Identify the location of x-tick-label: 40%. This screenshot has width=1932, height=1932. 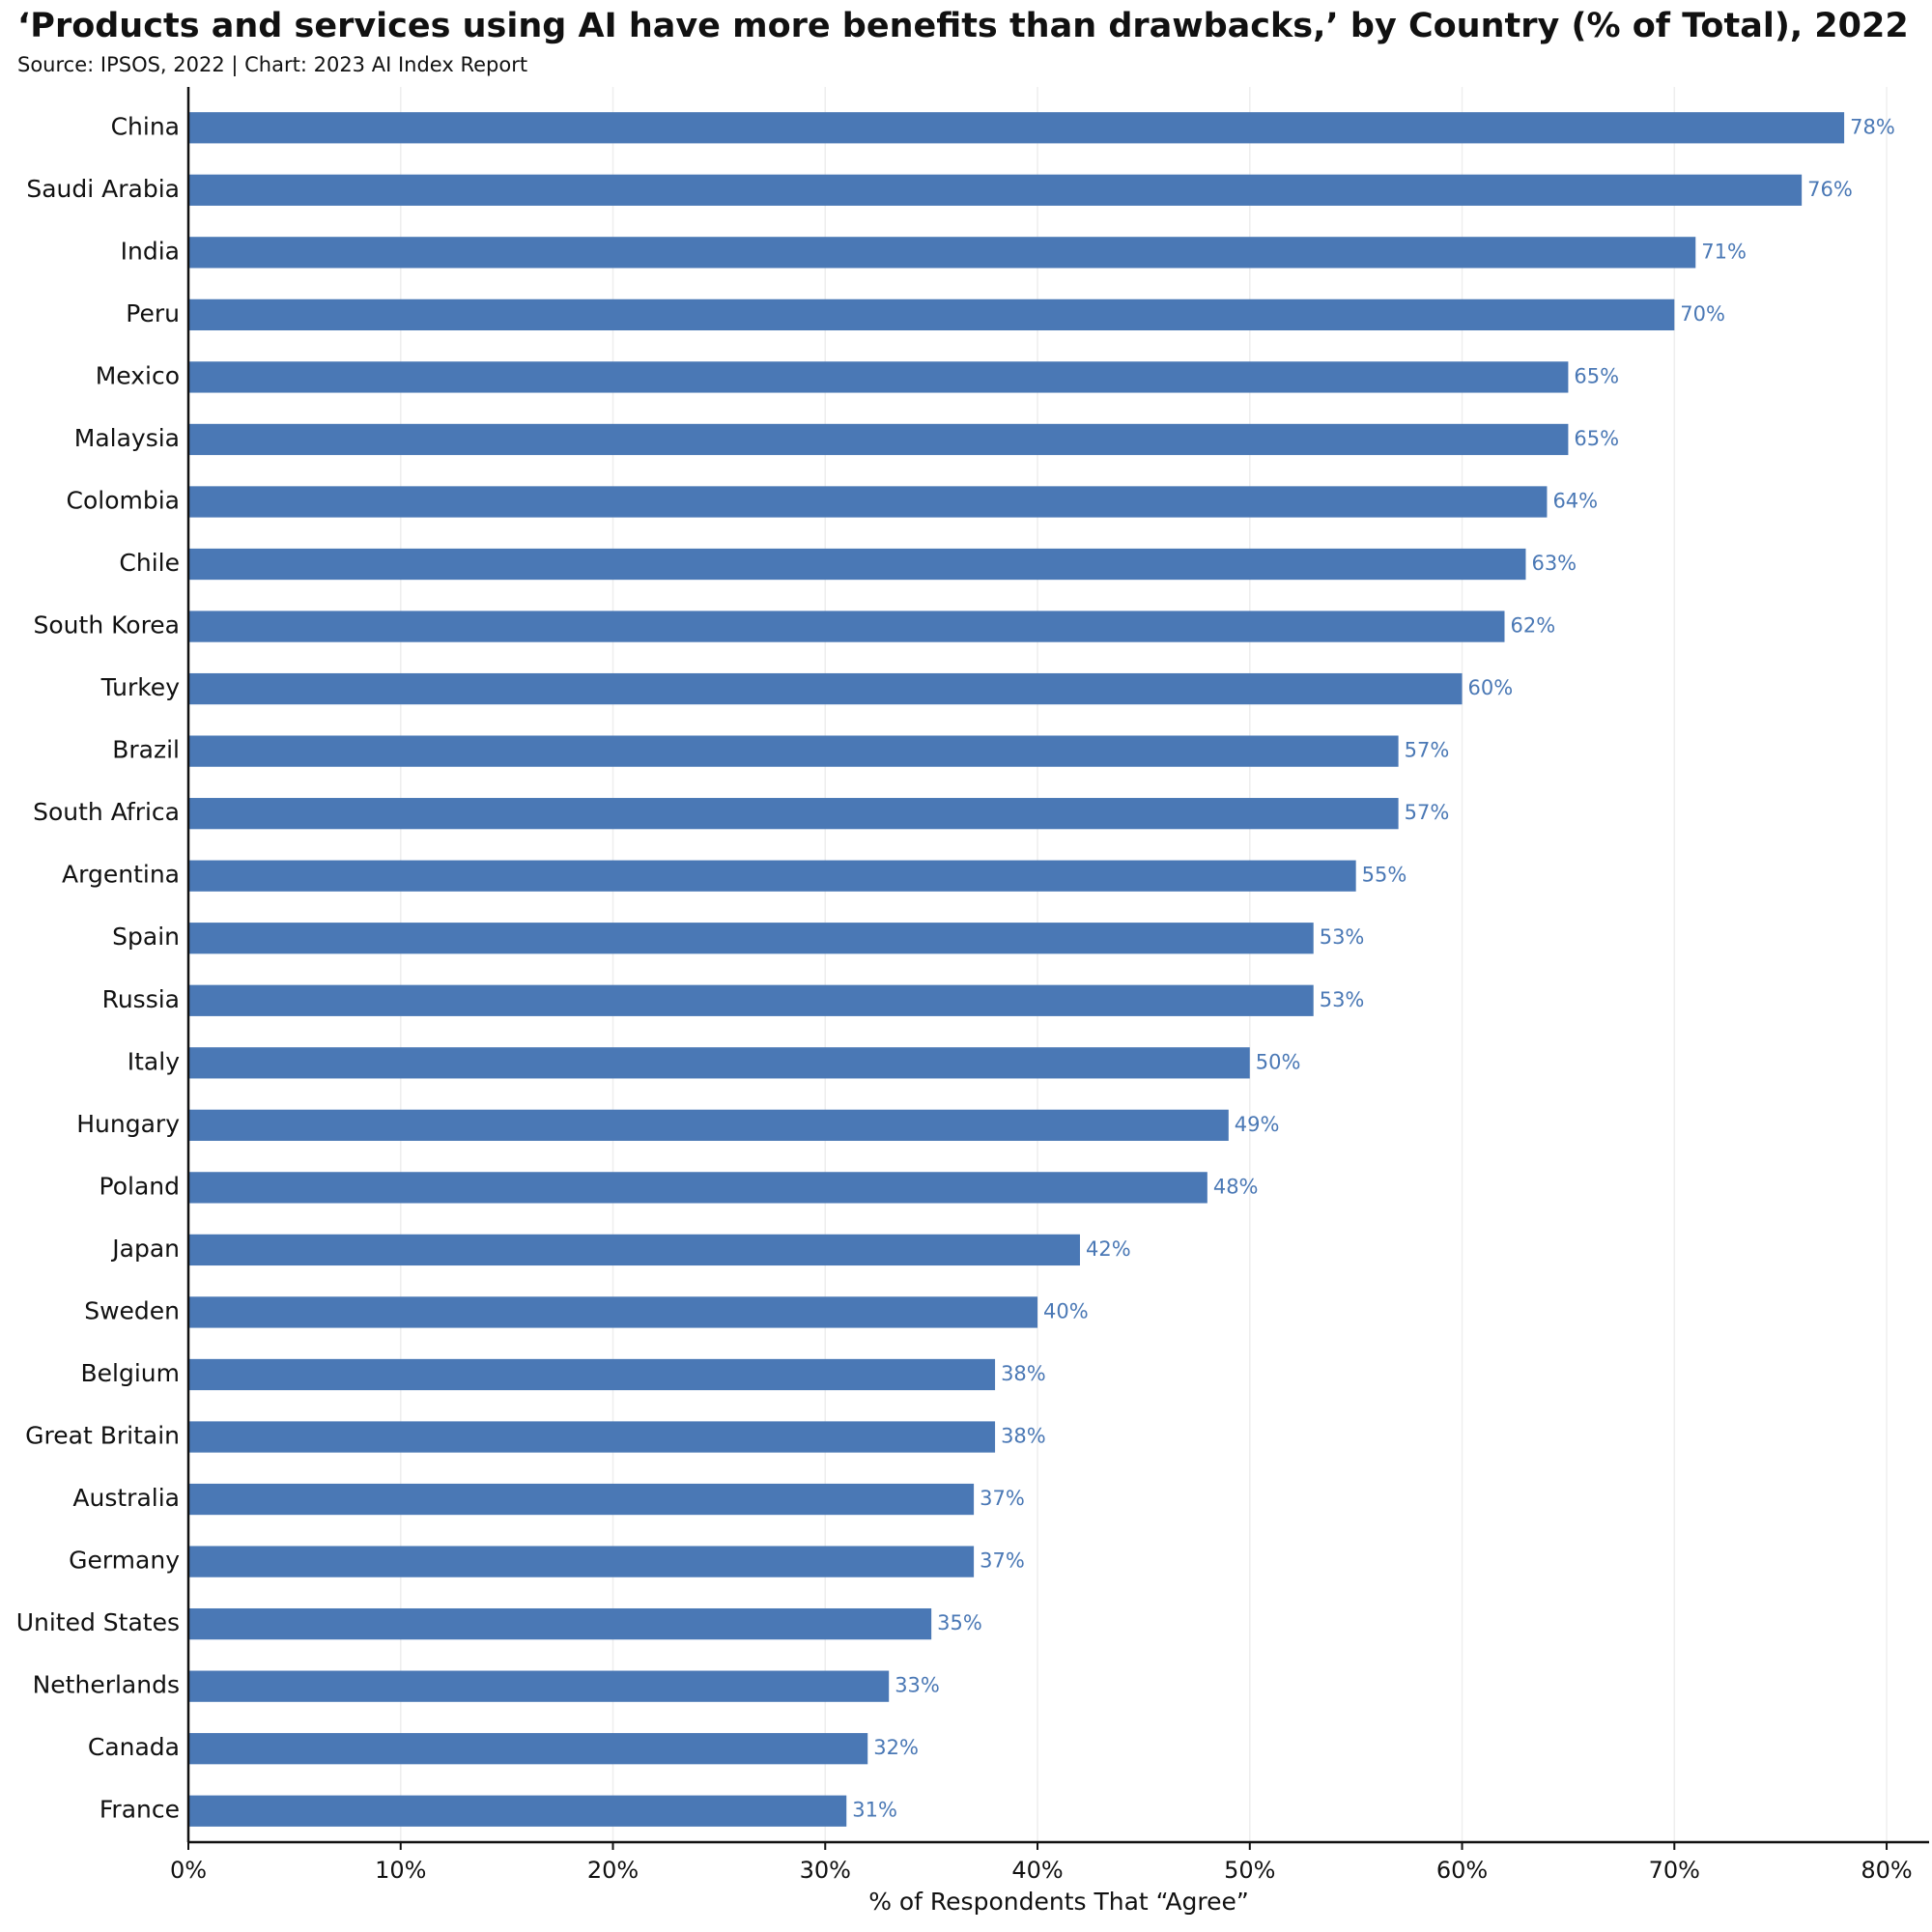
(1037, 1870).